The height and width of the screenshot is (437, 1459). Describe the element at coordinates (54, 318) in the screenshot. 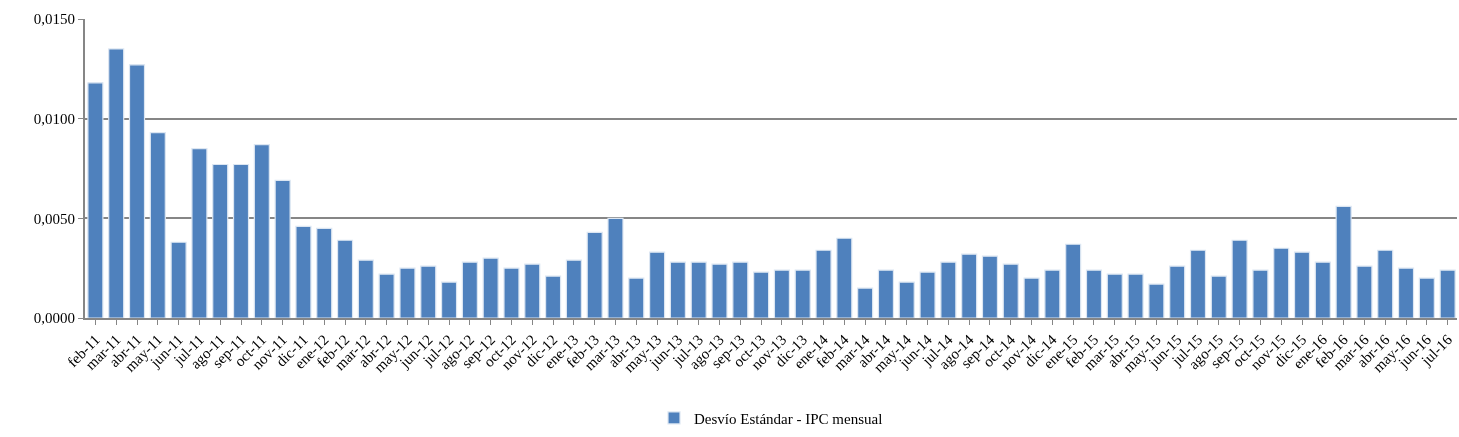

I see `y-tick-label: 0,0000` at that location.